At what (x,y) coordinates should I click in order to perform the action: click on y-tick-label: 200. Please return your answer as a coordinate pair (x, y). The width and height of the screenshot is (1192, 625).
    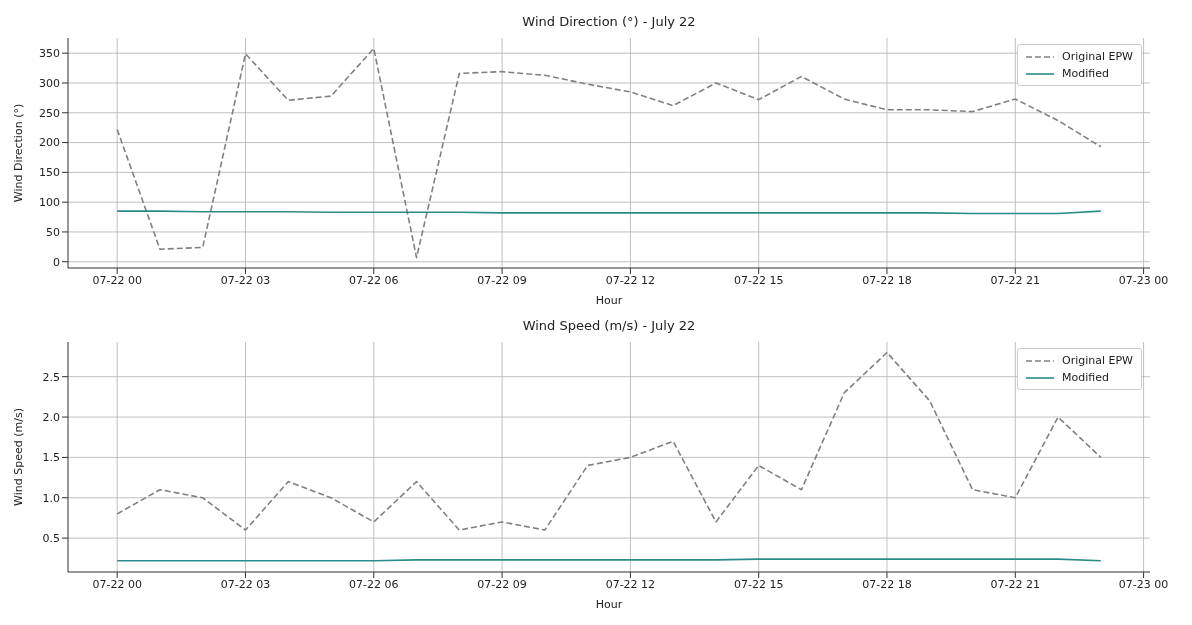
    Looking at the image, I should click on (49, 143).